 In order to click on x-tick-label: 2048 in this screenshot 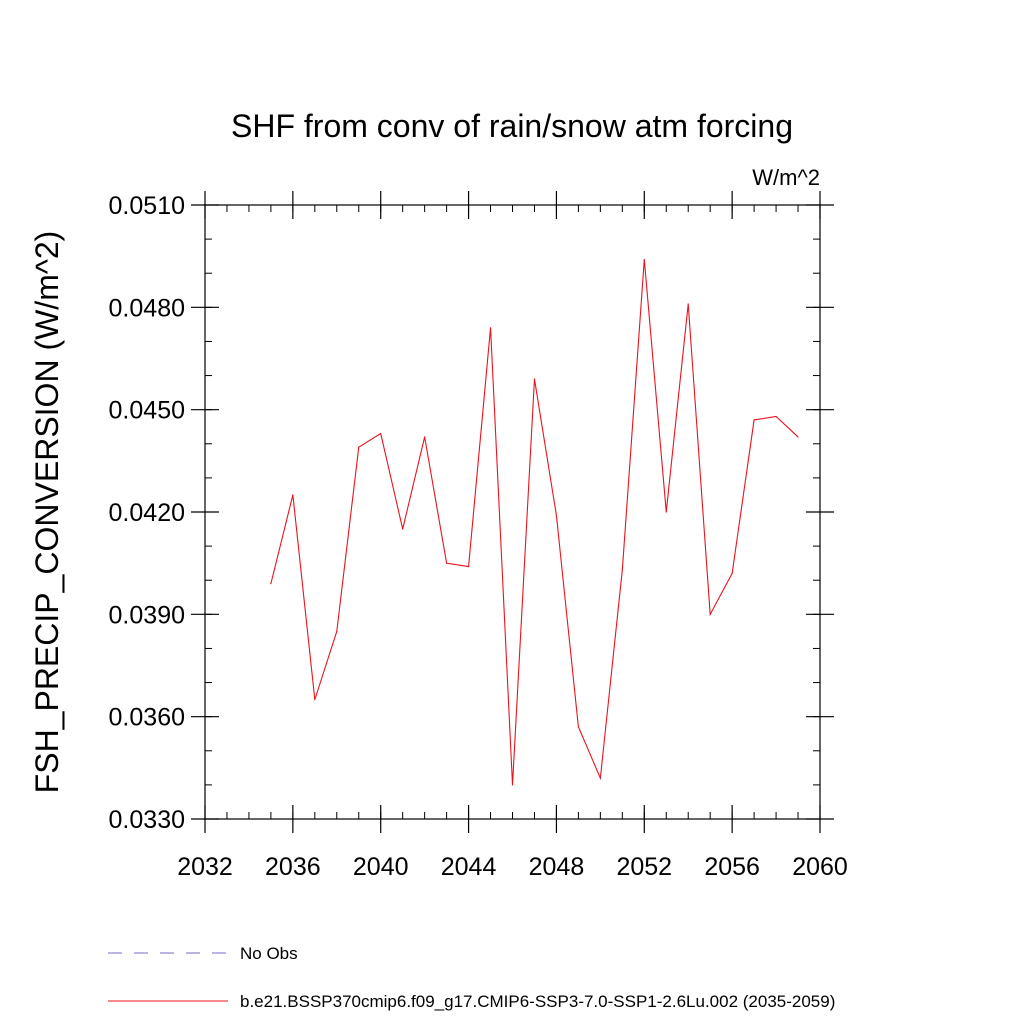, I will do `click(557, 867)`.